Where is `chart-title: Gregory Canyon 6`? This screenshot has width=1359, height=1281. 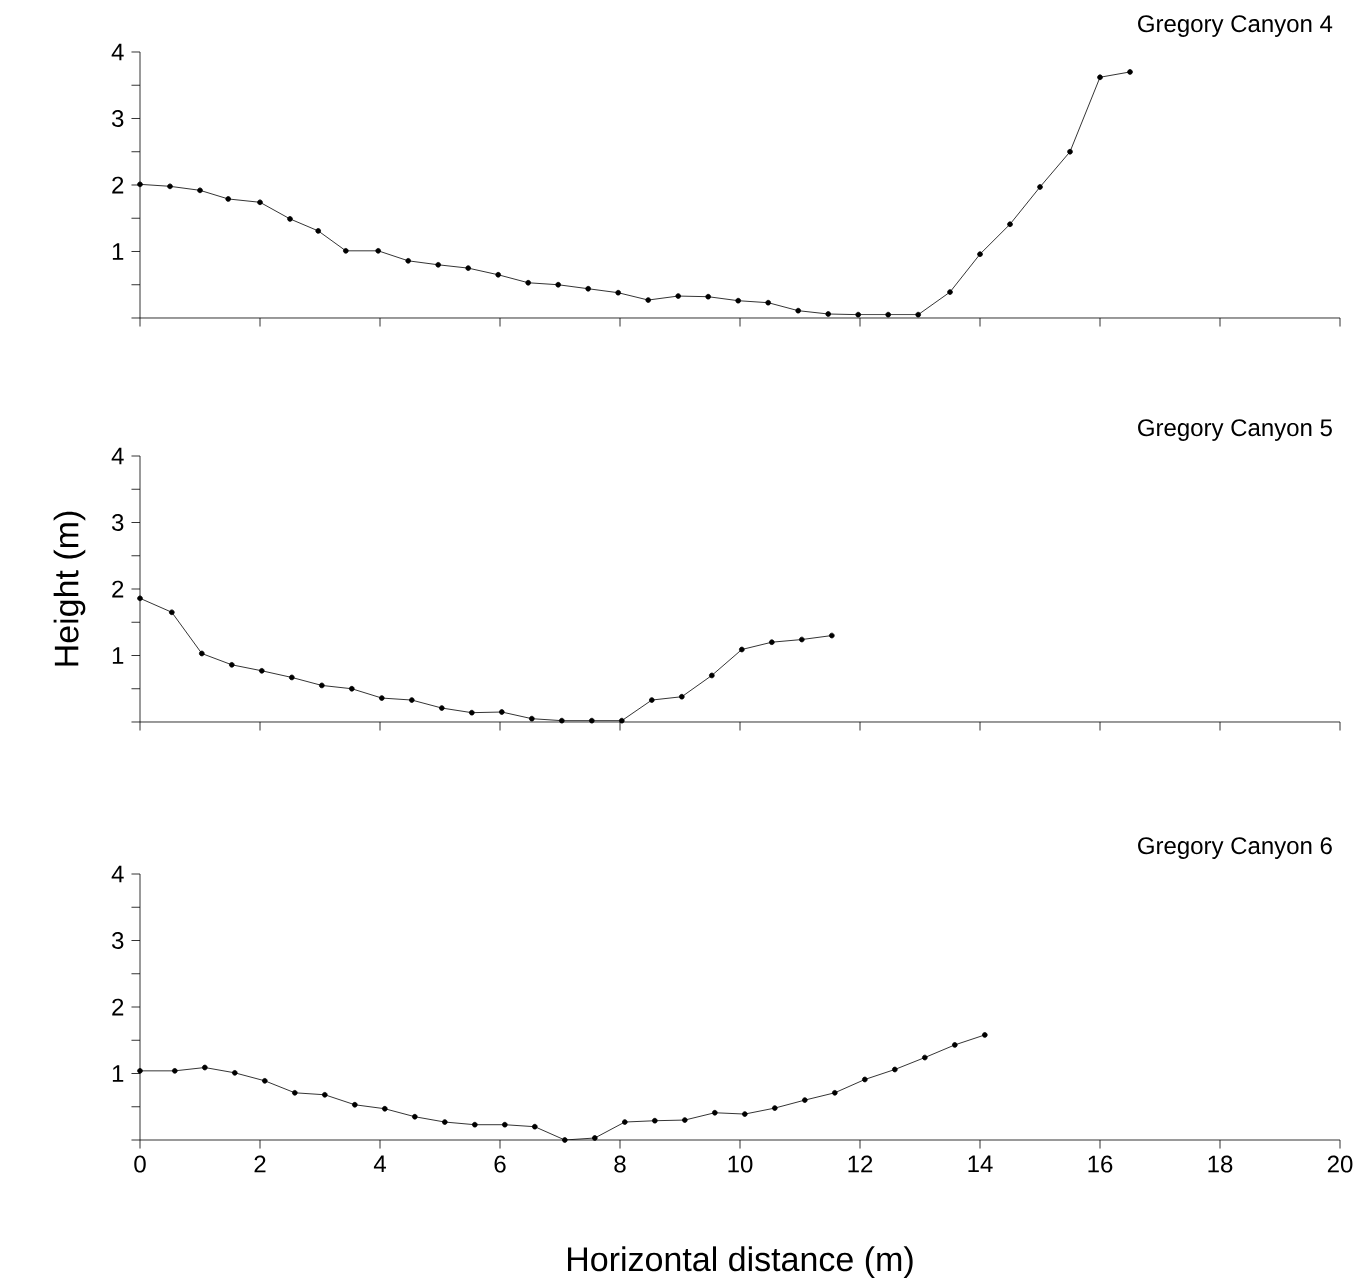
chart-title: Gregory Canyon 6 is located at coordinates (1235, 848).